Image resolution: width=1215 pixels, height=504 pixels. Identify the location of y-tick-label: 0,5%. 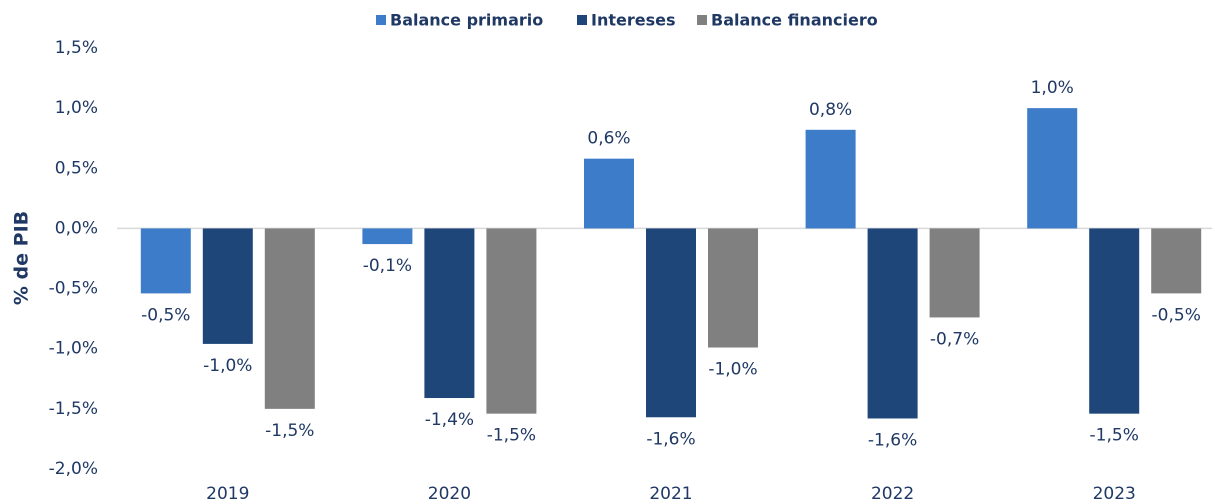
(76, 168).